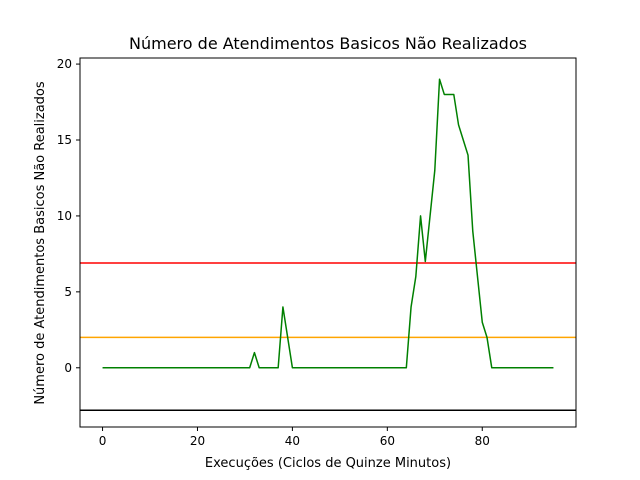  I want to click on y-tick-label: 15, so click(64, 140).